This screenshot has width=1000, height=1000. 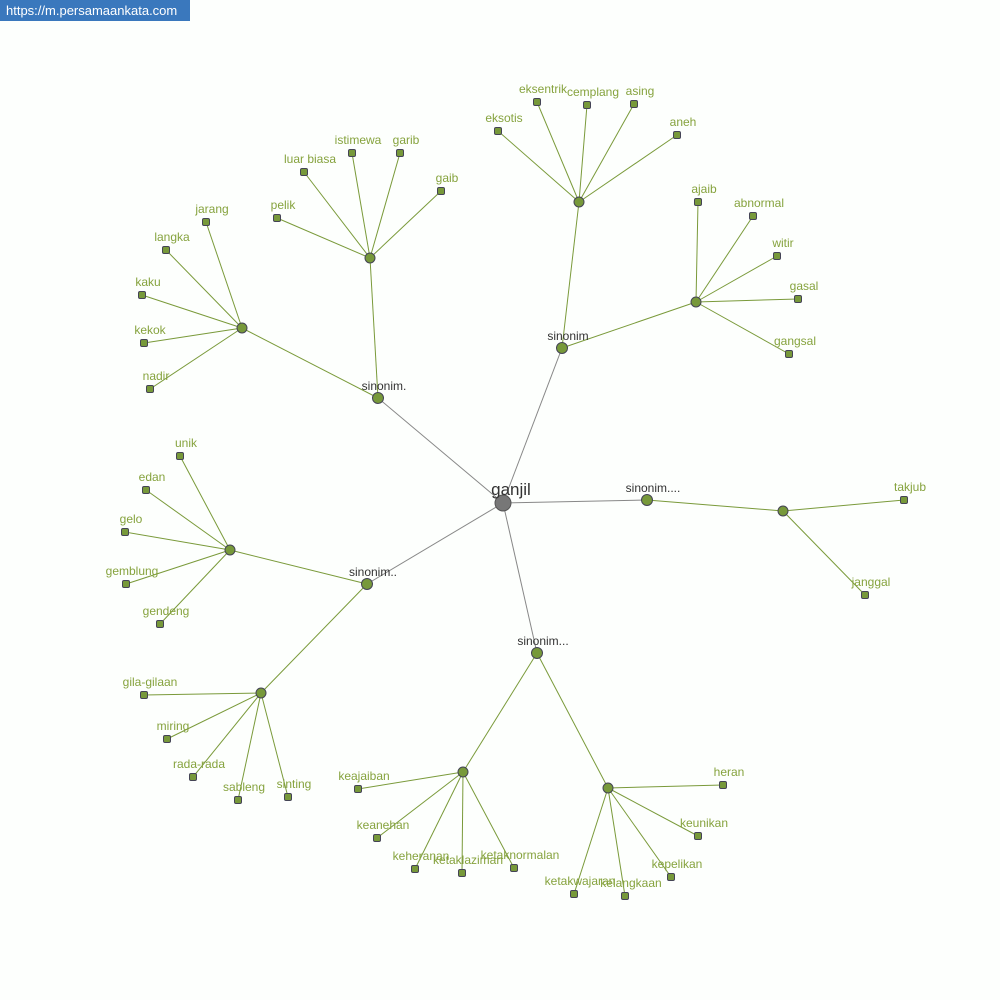 What do you see at coordinates (384, 386) in the screenshot?
I see `node-label-sinonim: sinonim.` at bounding box center [384, 386].